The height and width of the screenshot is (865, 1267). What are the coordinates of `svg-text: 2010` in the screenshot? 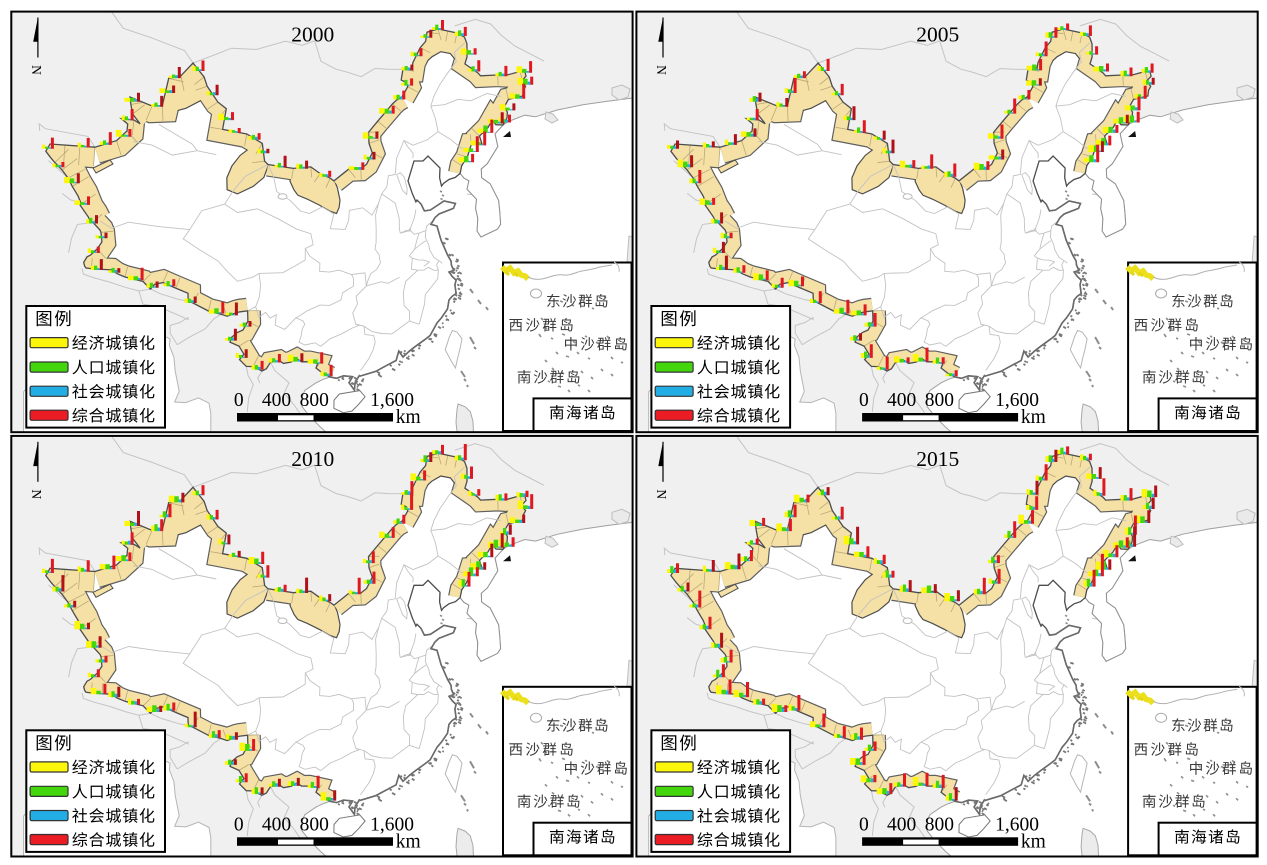 It's located at (312, 459).